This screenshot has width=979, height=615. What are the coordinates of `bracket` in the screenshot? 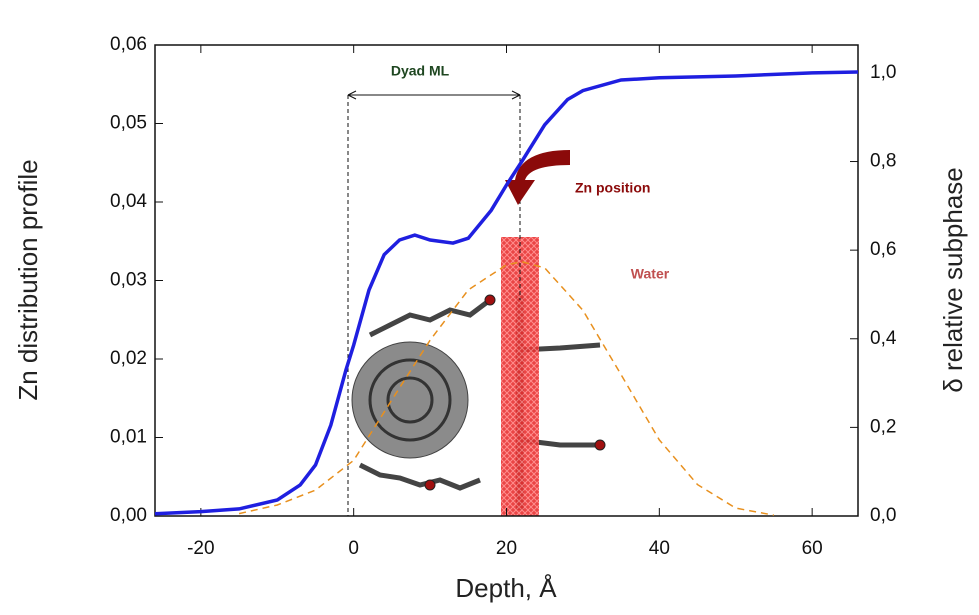 It's located at (434, 95).